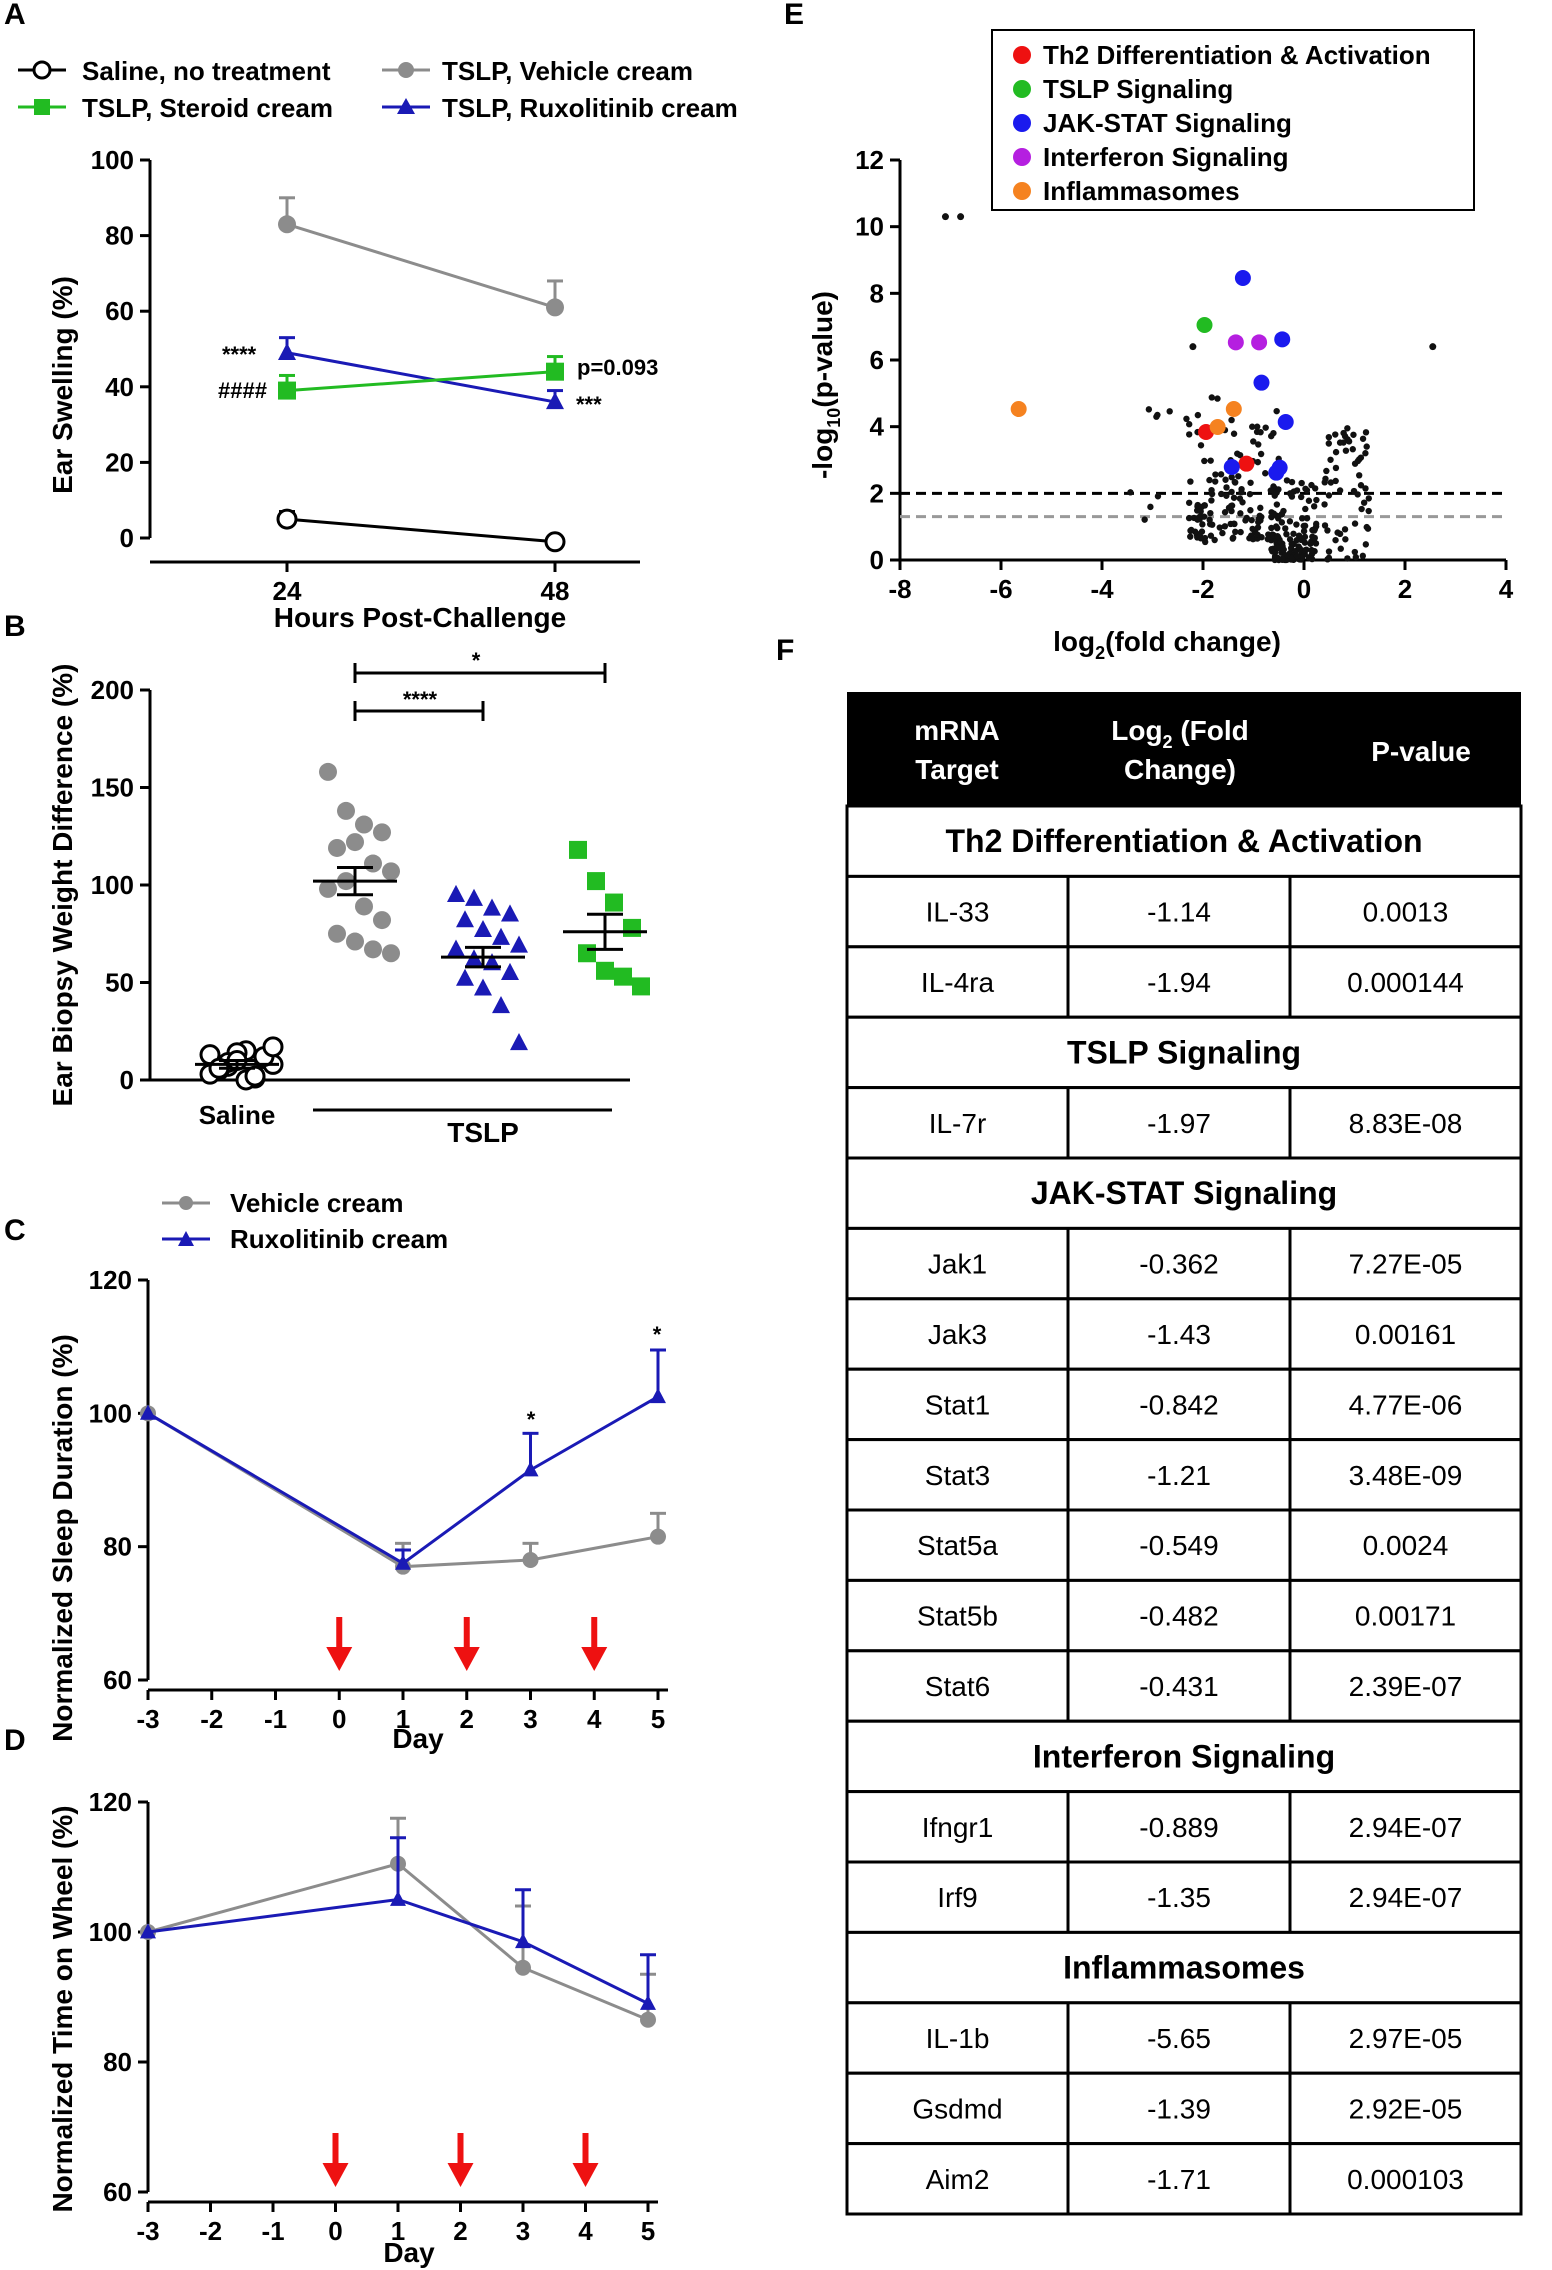 The image size is (1552, 2270). What do you see at coordinates (957, 1545) in the screenshot?
I see `table-cell: Stat5a` at bounding box center [957, 1545].